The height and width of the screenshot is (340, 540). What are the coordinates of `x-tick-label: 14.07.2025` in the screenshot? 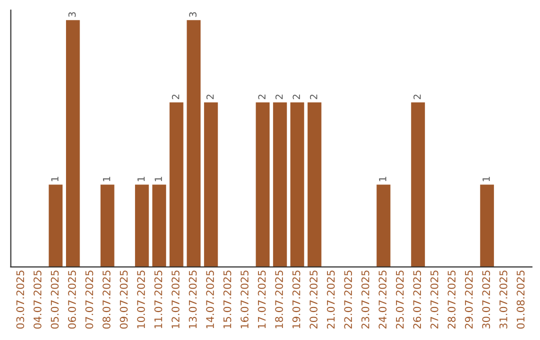 It's located at (210, 299).